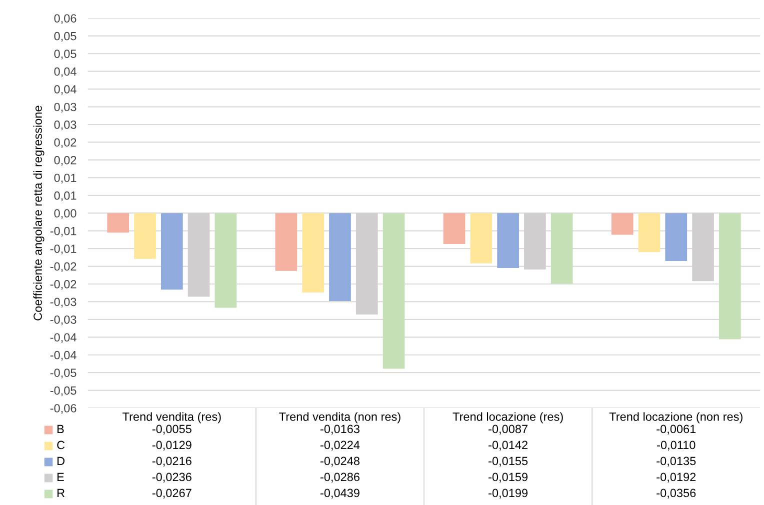 This screenshot has height=505, width=764. What do you see at coordinates (508, 445) in the screenshot?
I see `data-label: -0,0142` at bounding box center [508, 445].